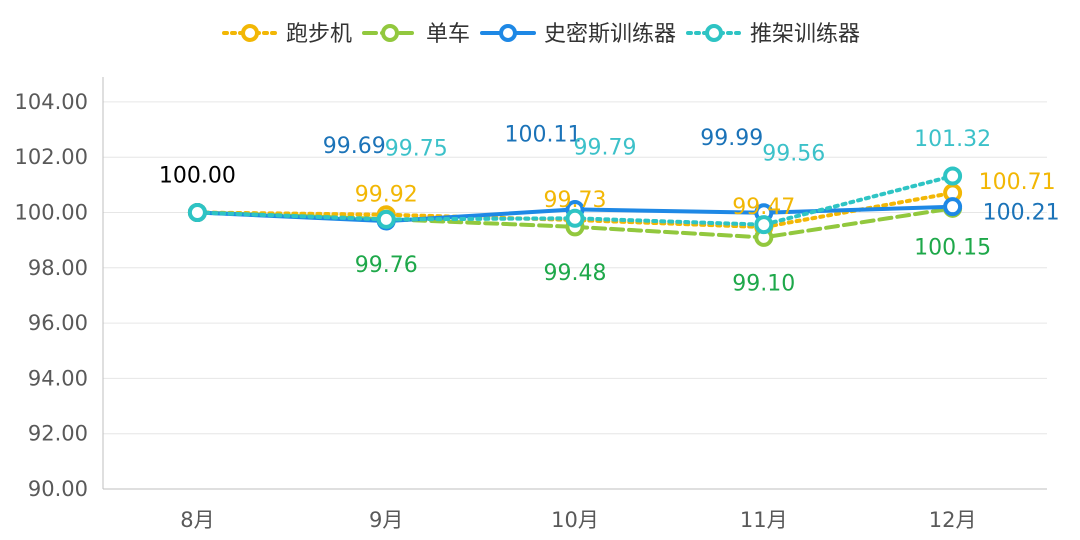 The image size is (1080, 540). Describe the element at coordinates (319, 34) in the screenshot. I see `legend-label: 跑步机` at that location.